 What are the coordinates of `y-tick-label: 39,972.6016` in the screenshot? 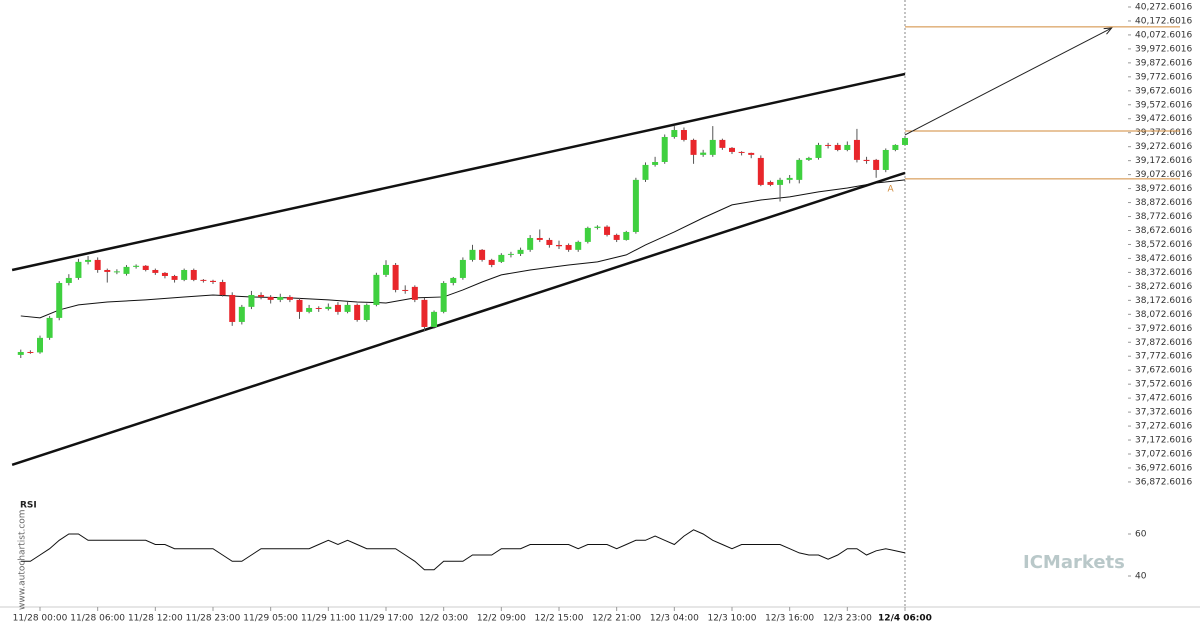 It's located at (1164, 49).